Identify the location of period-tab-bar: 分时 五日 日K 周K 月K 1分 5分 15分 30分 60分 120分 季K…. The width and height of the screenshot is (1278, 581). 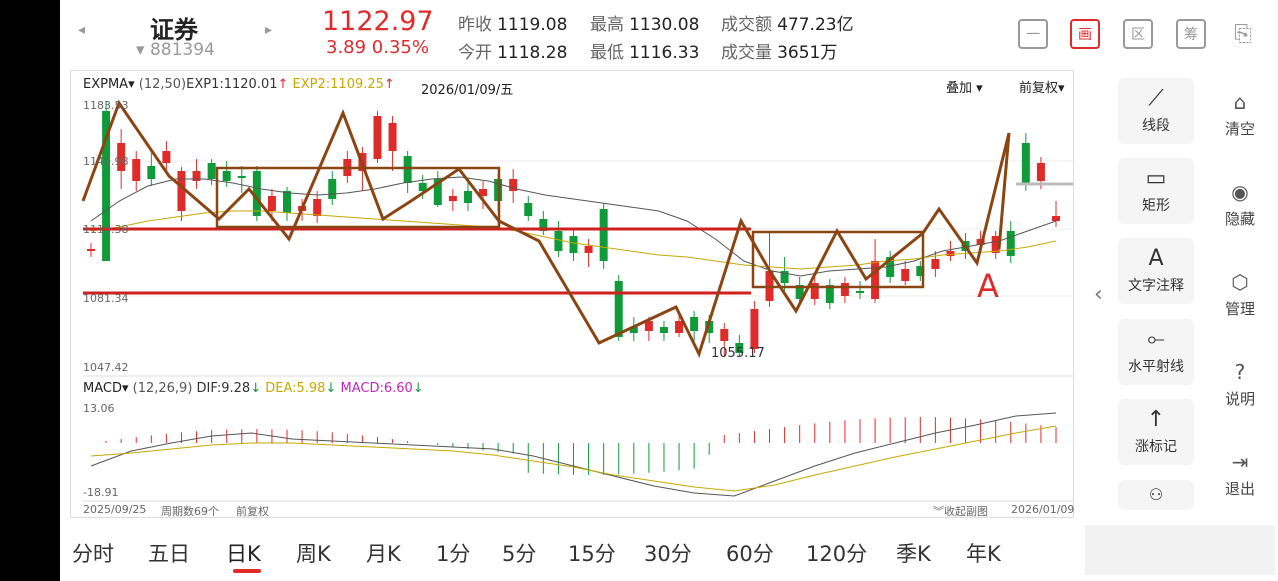
(575, 552).